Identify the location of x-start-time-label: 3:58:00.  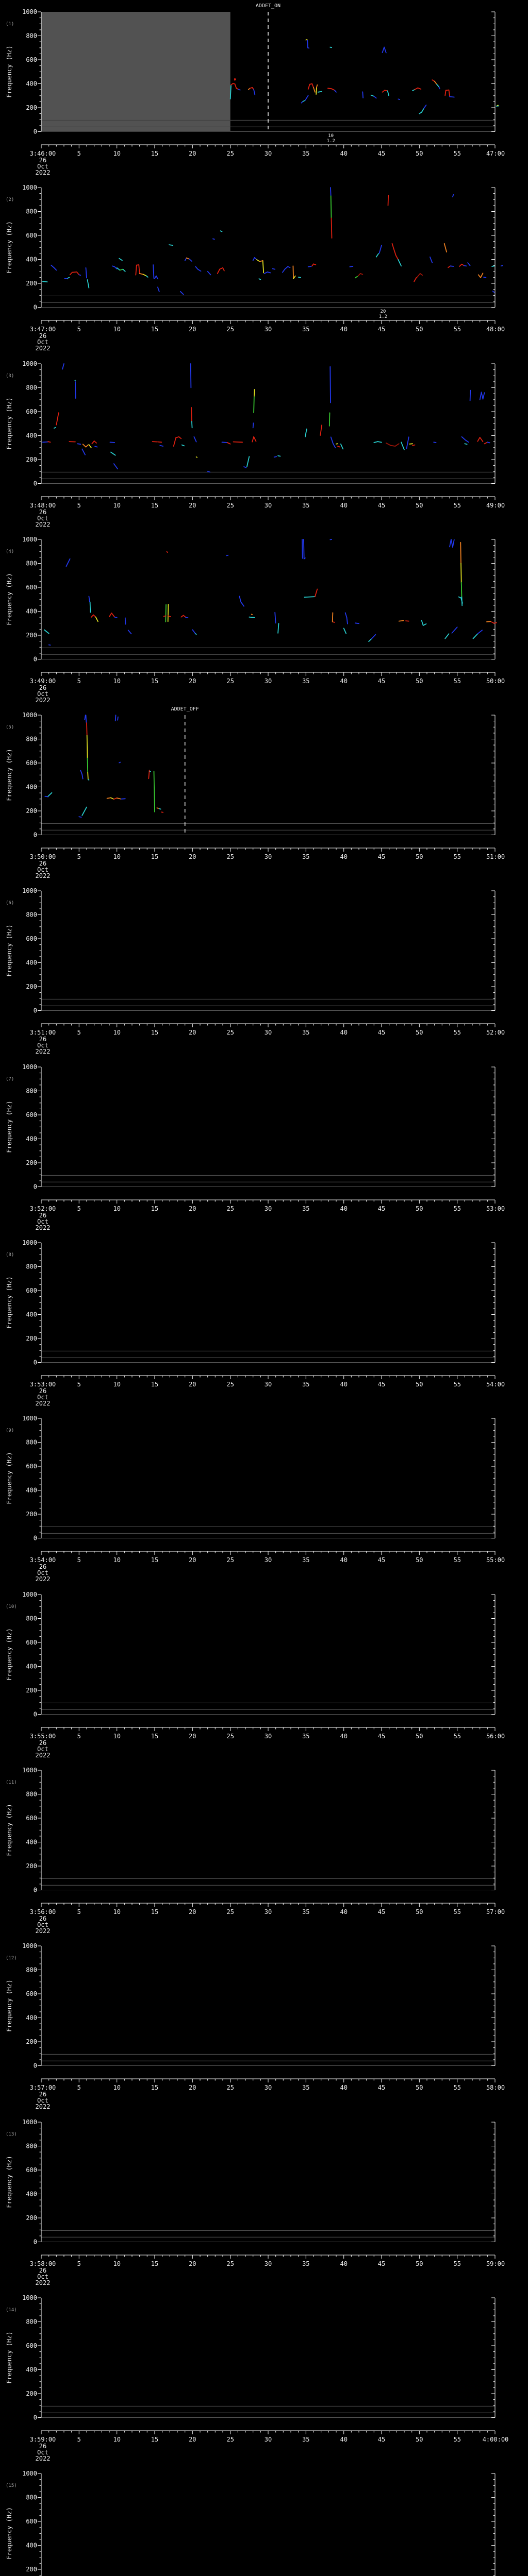
(43, 2263).